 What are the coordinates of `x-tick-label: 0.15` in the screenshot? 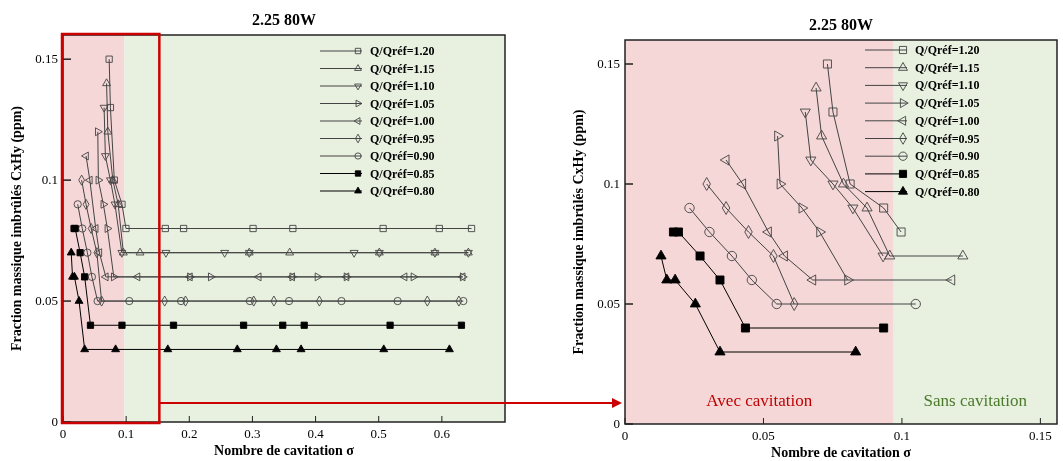 It's located at (1040, 435).